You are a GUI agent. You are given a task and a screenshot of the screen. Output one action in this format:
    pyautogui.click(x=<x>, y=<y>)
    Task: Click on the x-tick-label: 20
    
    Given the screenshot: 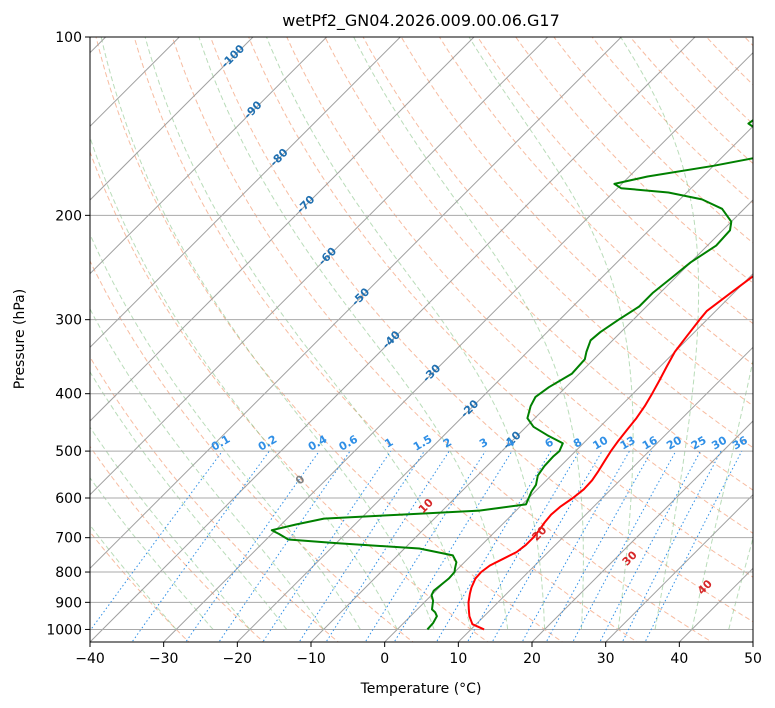 What is the action you would take?
    pyautogui.click(x=532, y=659)
    